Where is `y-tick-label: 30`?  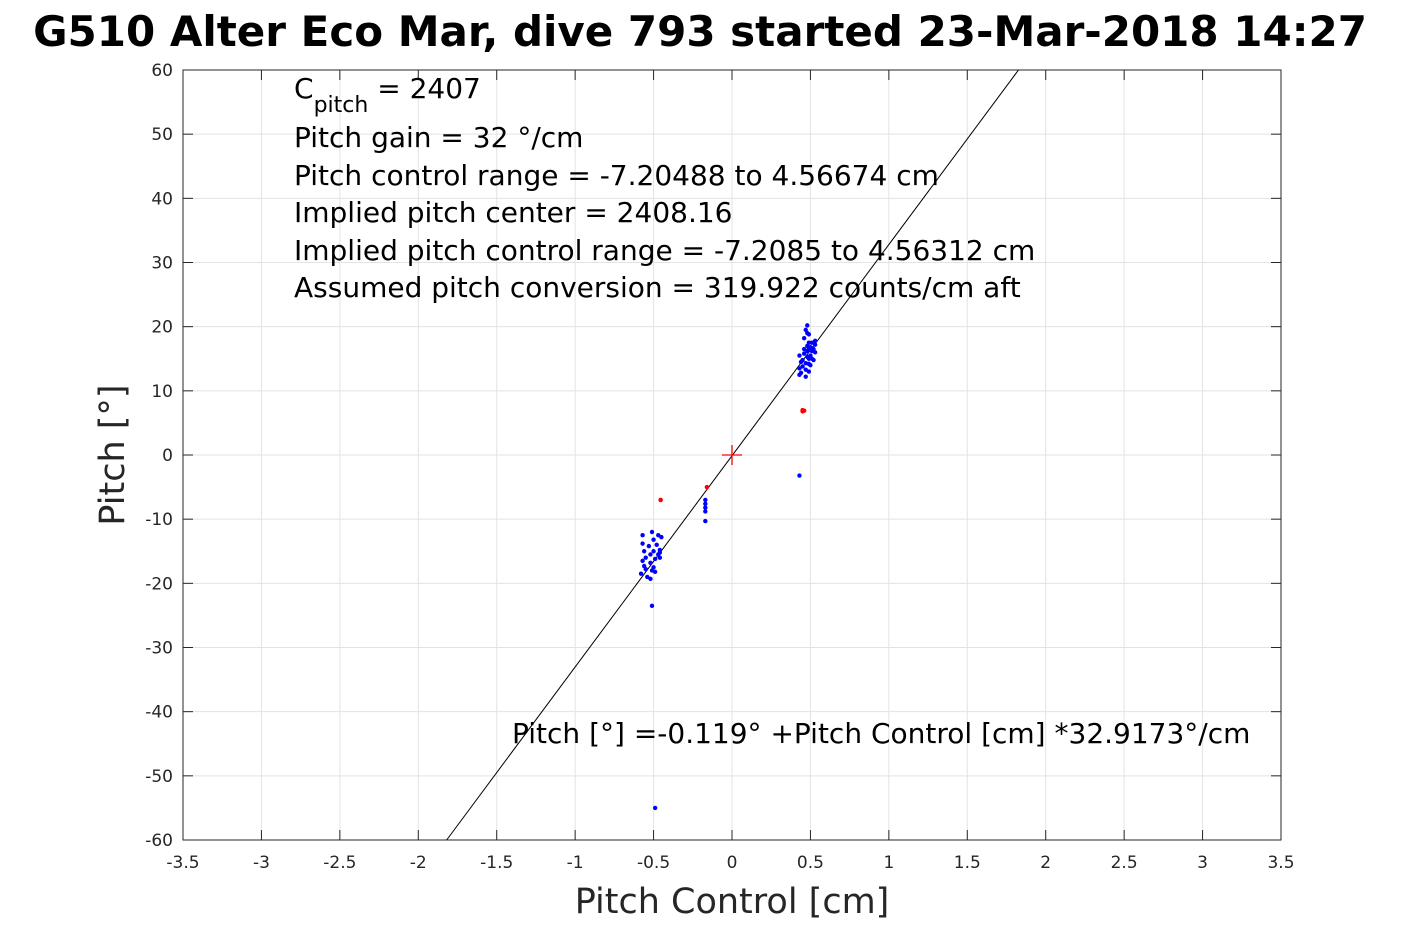
y-tick-label: 30 is located at coordinates (162, 264).